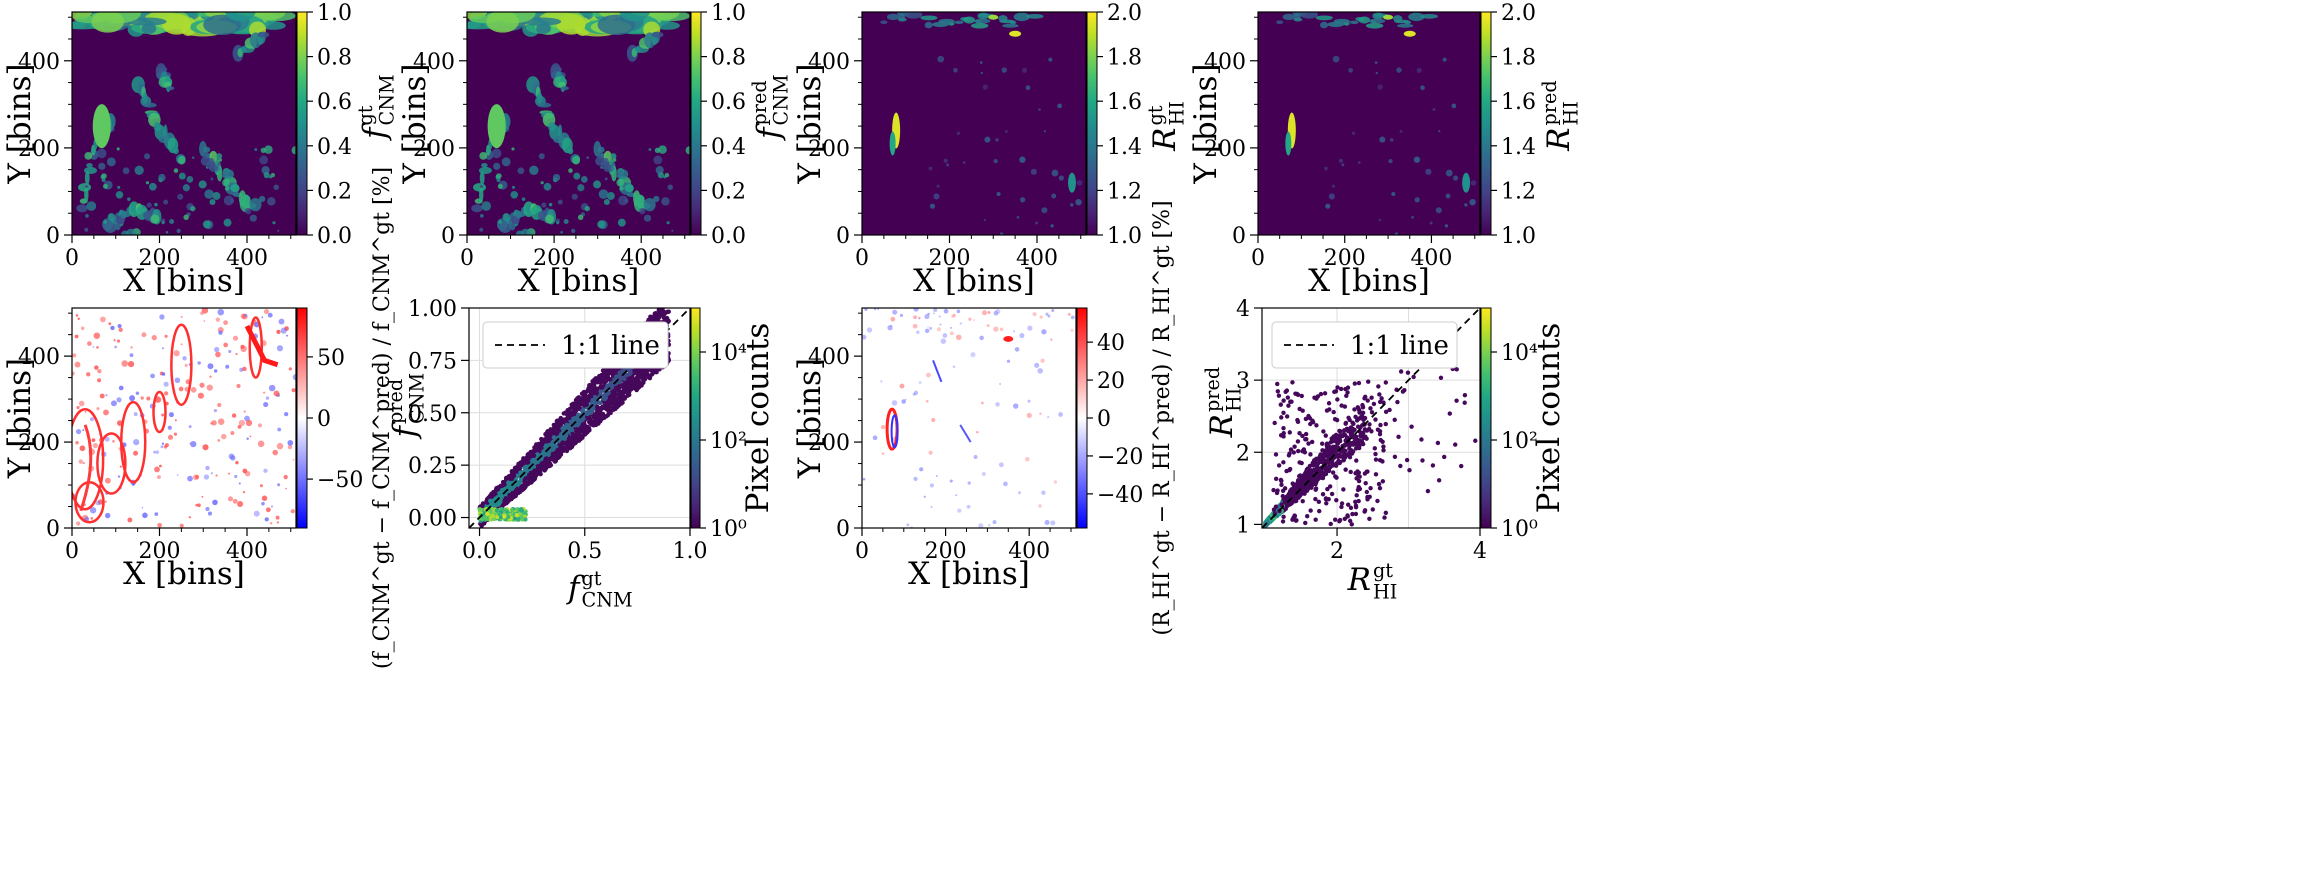  I want to click on p6-ytick-label: 0.50, so click(432, 414).